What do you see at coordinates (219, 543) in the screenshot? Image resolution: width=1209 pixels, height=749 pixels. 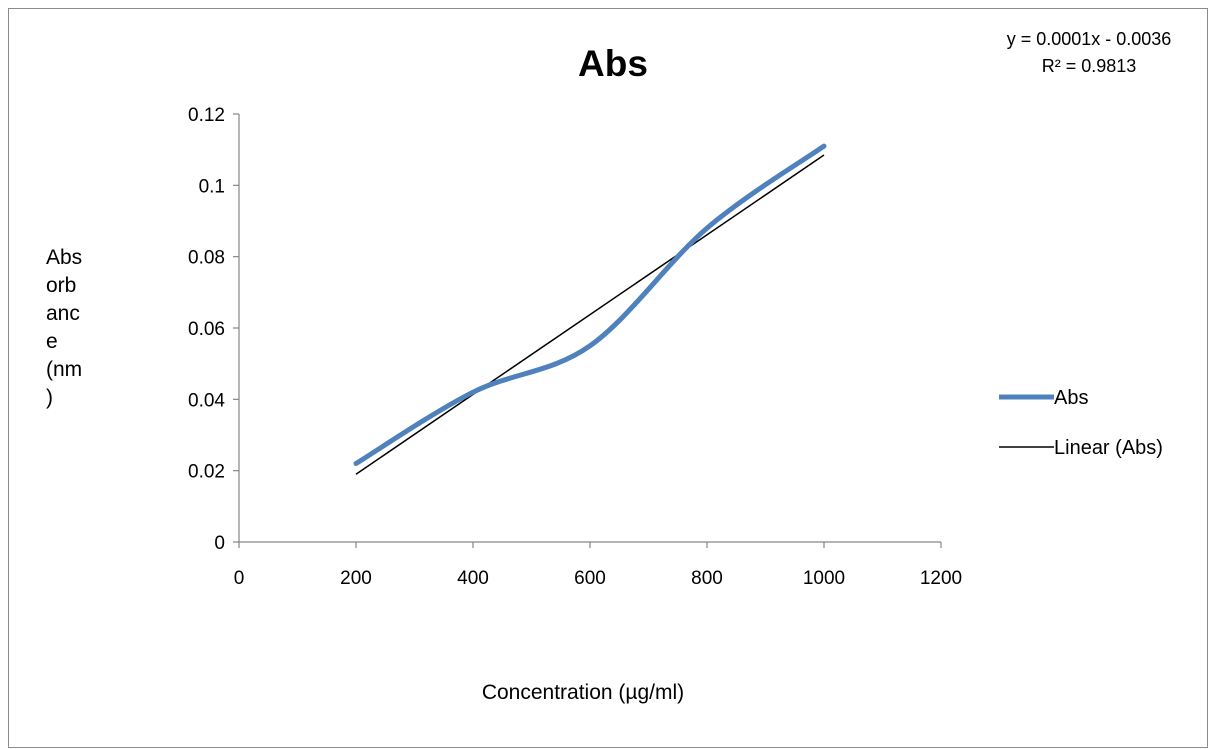 I see `y-tick-label: 0` at bounding box center [219, 543].